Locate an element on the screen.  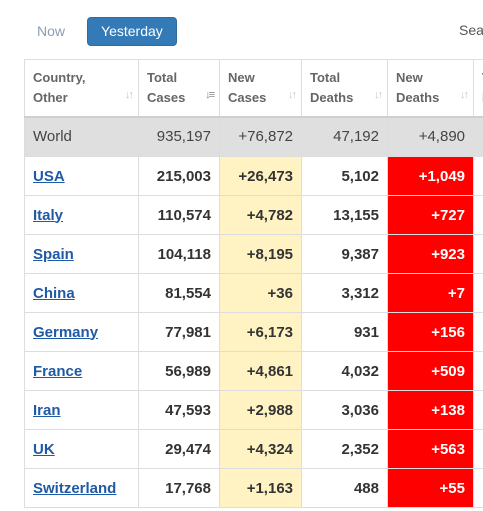
header-new-cases-line2: Cases is located at coordinates (247, 97).